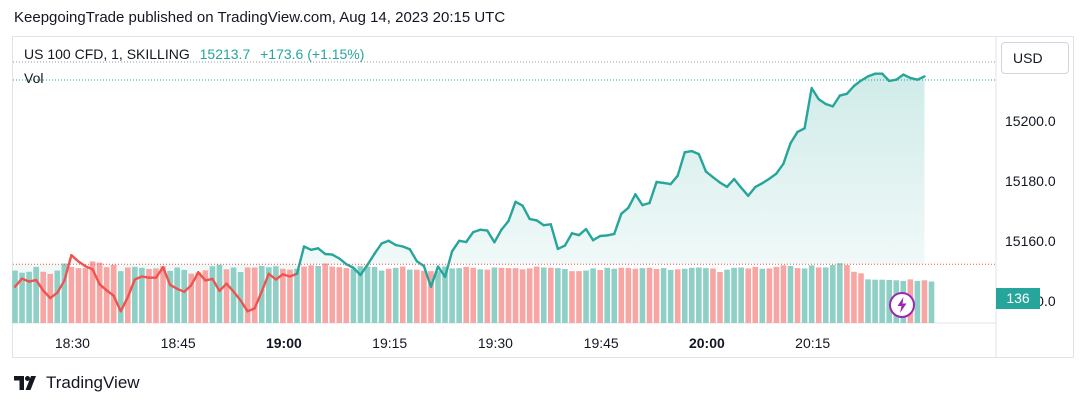 The width and height of the screenshot is (1090, 407). Describe the element at coordinates (1018, 298) in the screenshot. I see `volume-value-badge: 136` at that location.